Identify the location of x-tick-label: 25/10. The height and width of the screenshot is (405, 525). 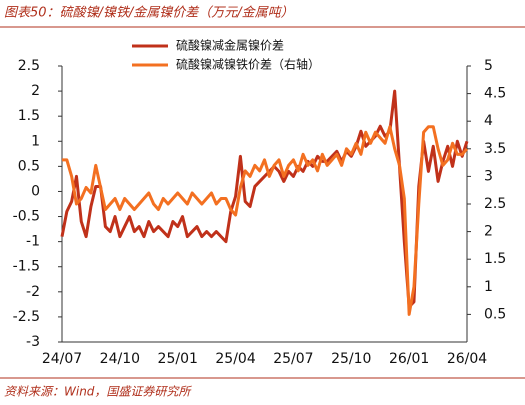
(351, 359).